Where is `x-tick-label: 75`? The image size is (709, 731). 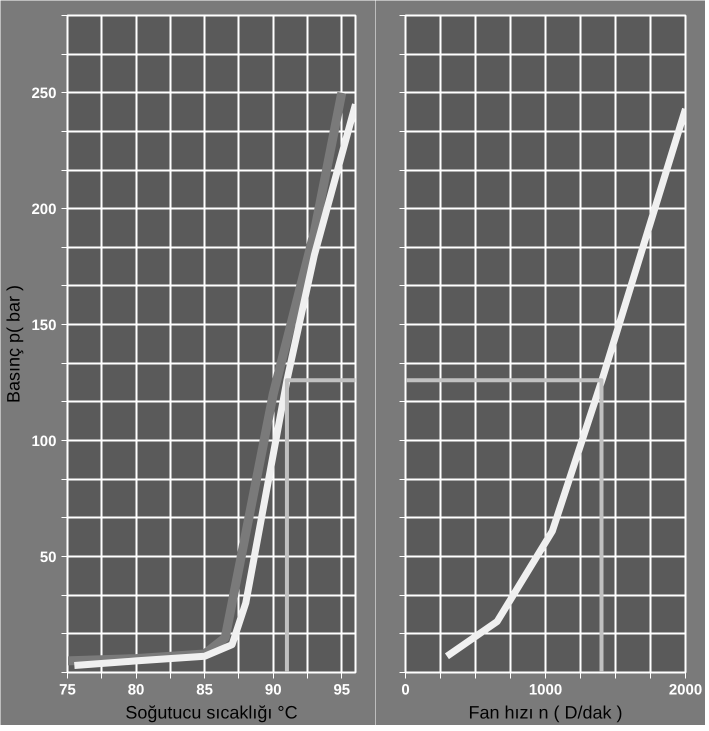
x-tick-label: 75 is located at coordinates (67, 690).